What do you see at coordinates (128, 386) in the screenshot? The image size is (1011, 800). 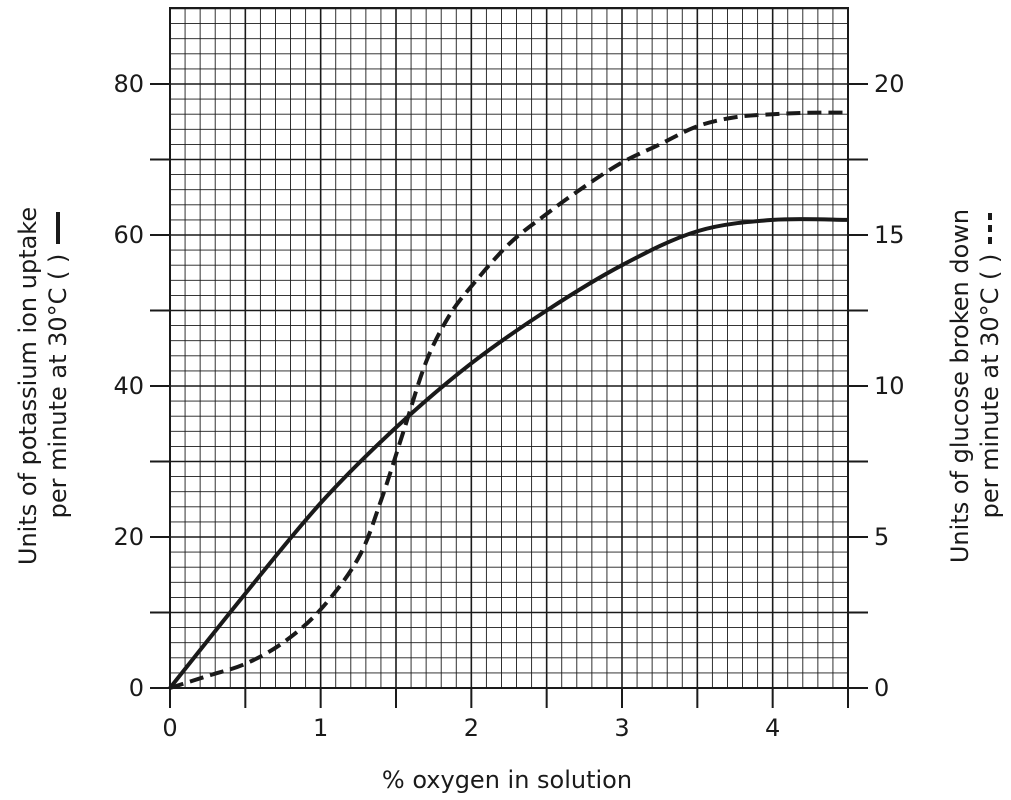 I see `y-left-tick-label: 40` at bounding box center [128, 386].